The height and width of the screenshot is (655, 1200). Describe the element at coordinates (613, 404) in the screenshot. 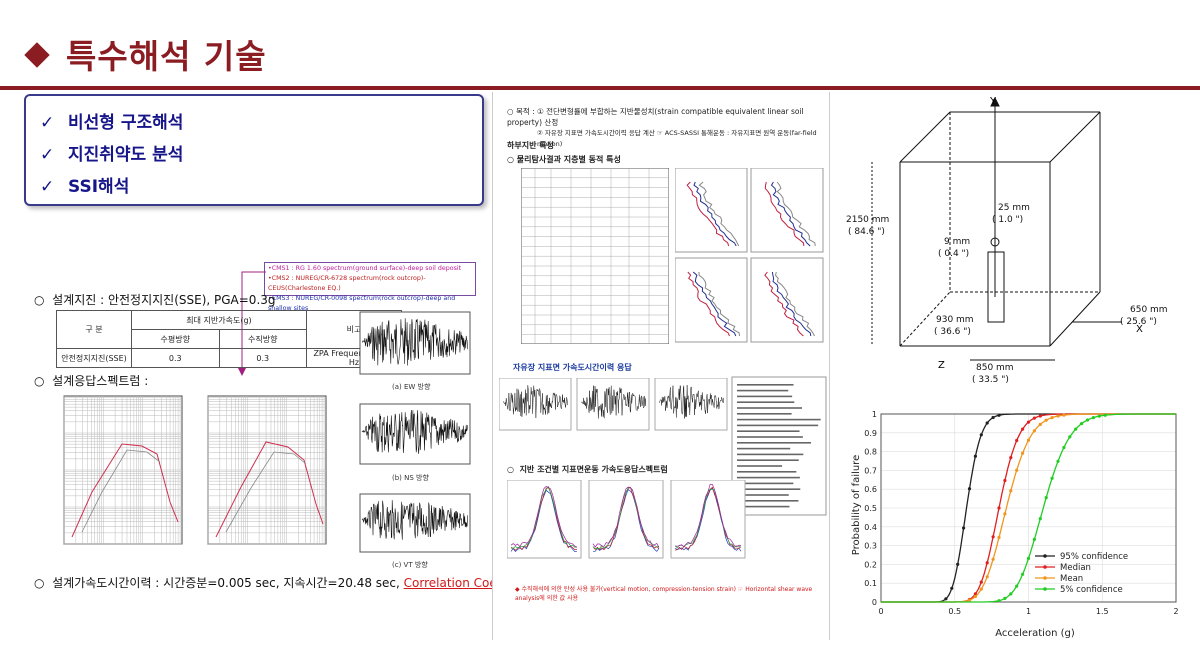

I see `free-field-time-histories` at that location.